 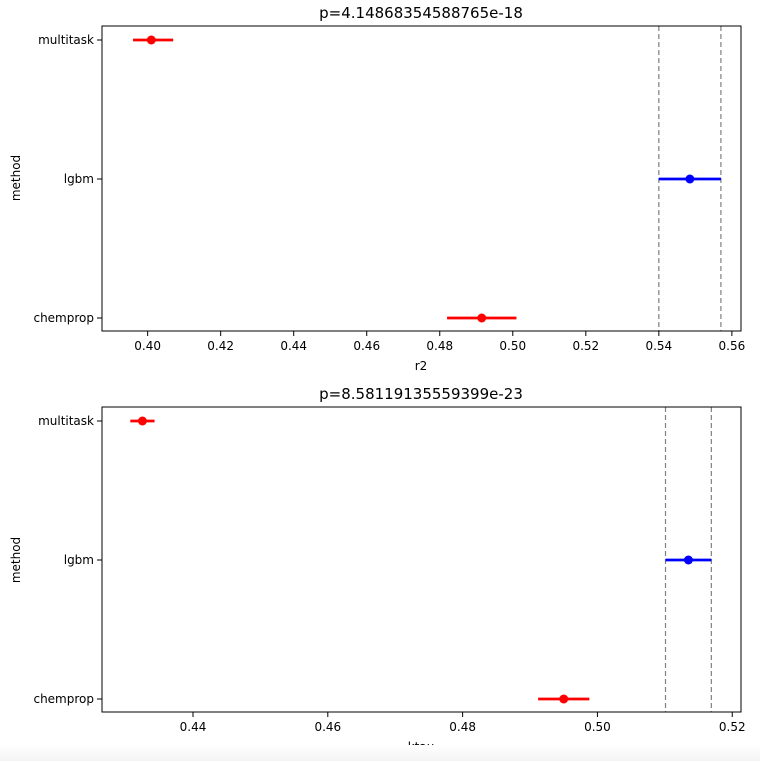 I want to click on r2-x-tick-label-8: 0.54, so click(x=658, y=346).